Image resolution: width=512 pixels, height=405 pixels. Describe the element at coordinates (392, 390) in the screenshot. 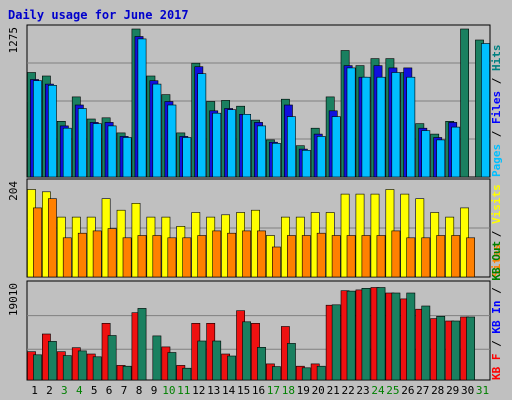

I see `x-tick-label-25: 25` at that location.